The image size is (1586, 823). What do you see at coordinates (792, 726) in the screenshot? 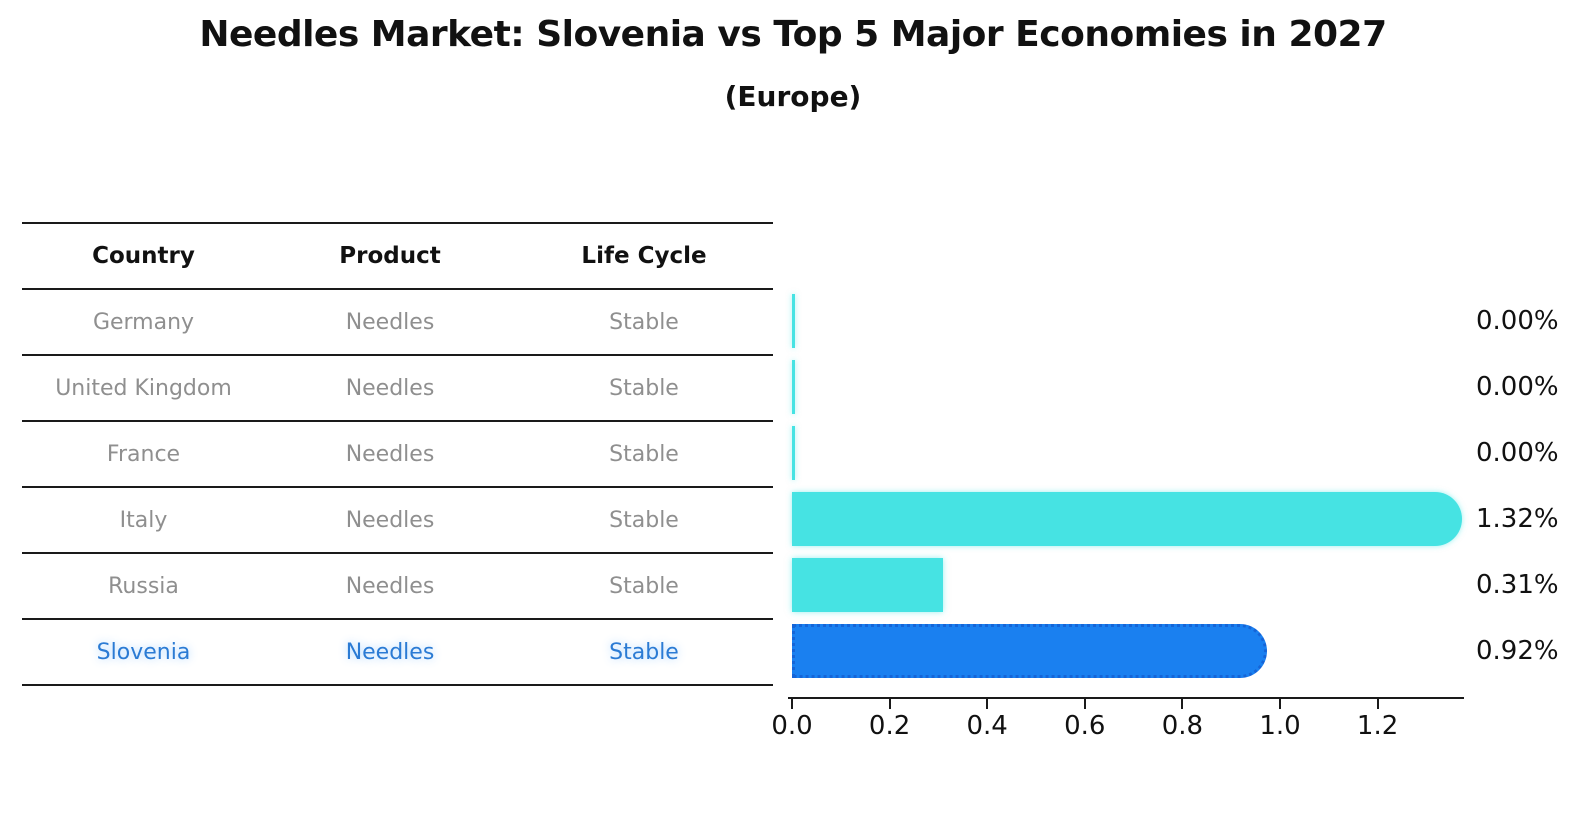
I see `axis-tick-label: 0.0` at bounding box center [792, 726].